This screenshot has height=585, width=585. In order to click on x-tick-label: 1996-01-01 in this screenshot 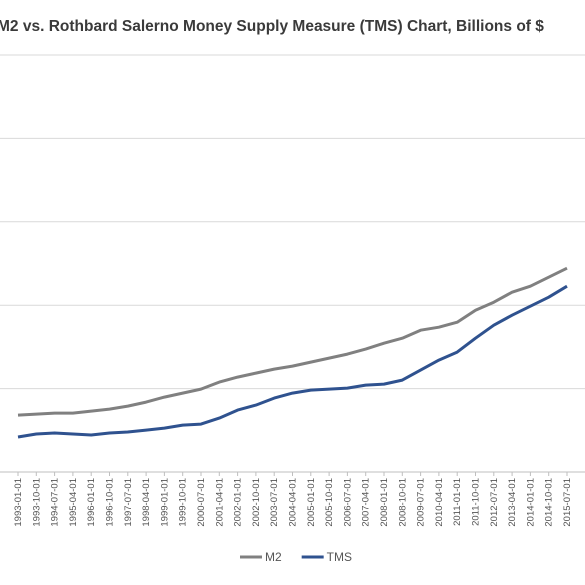, I will do `click(91, 502)`.